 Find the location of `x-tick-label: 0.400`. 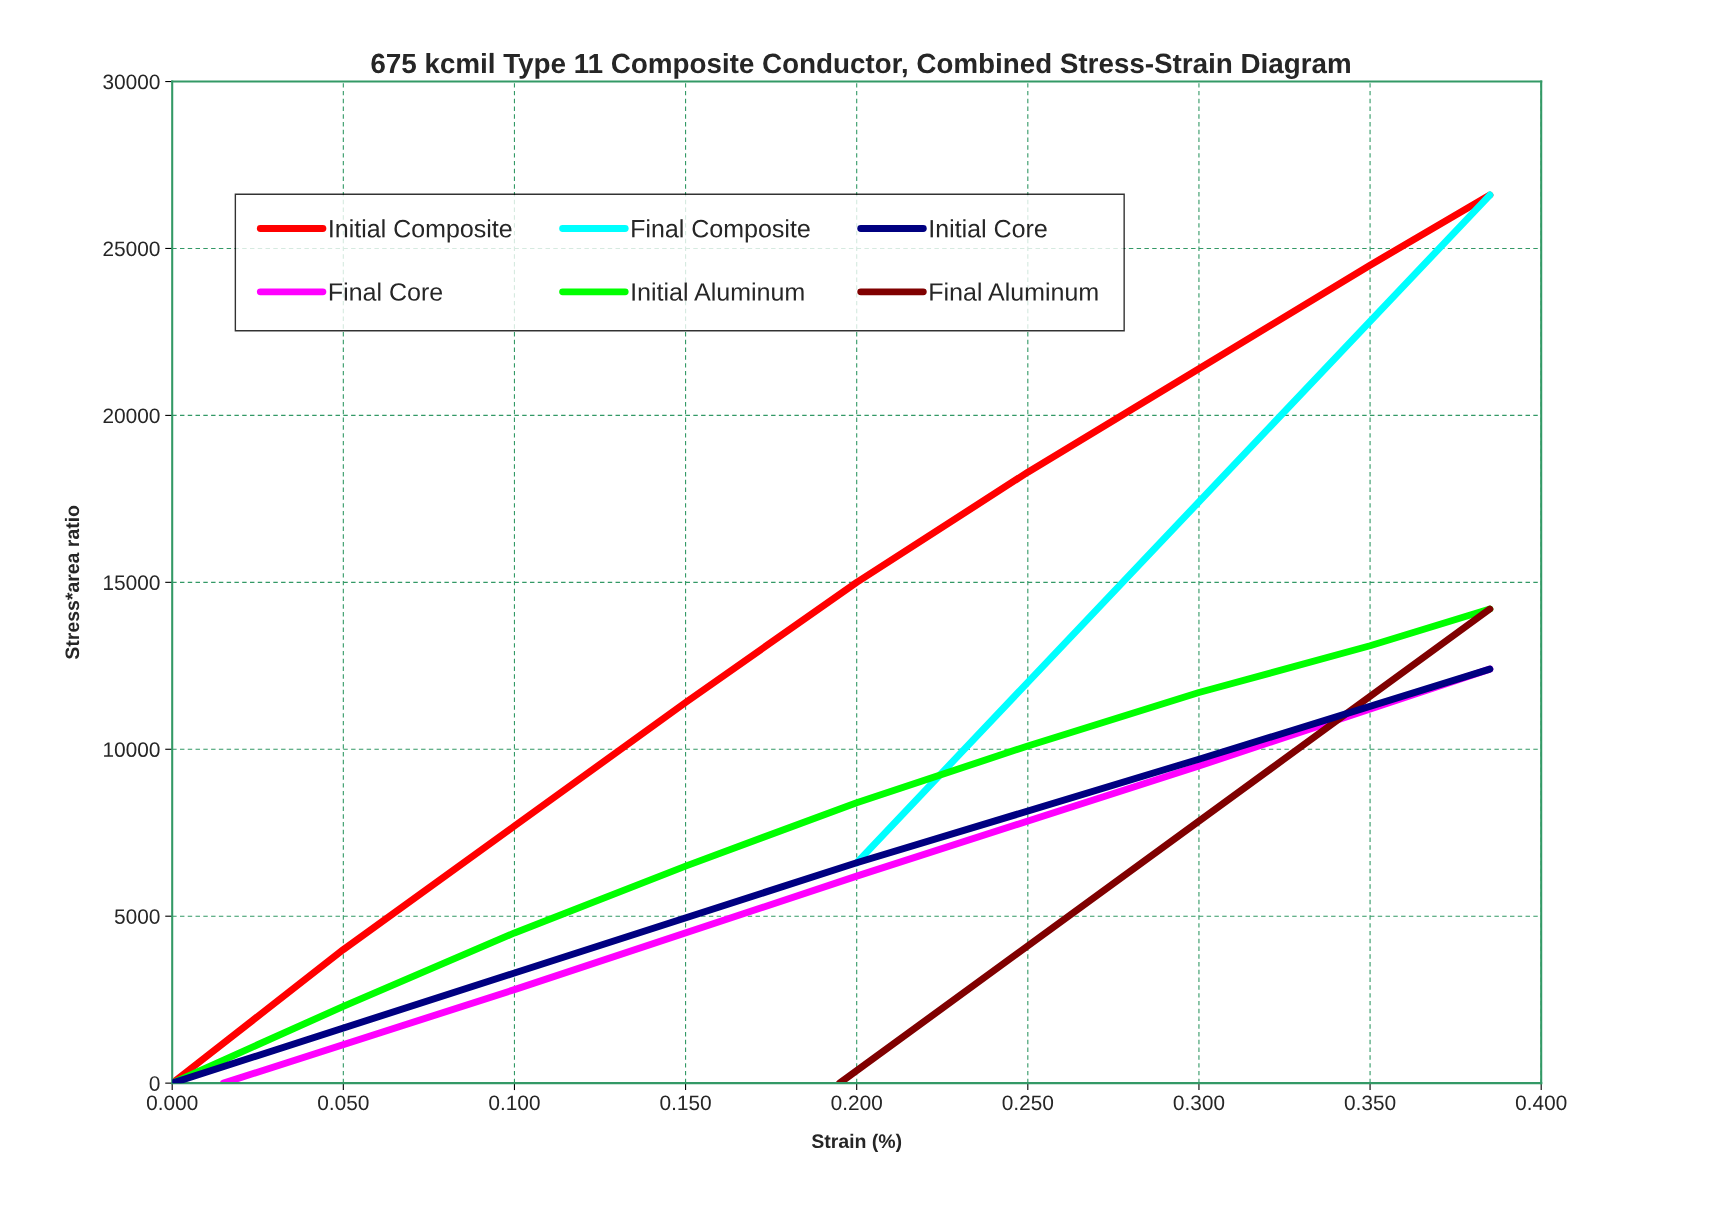

x-tick-label: 0.400 is located at coordinates (1541, 1103).